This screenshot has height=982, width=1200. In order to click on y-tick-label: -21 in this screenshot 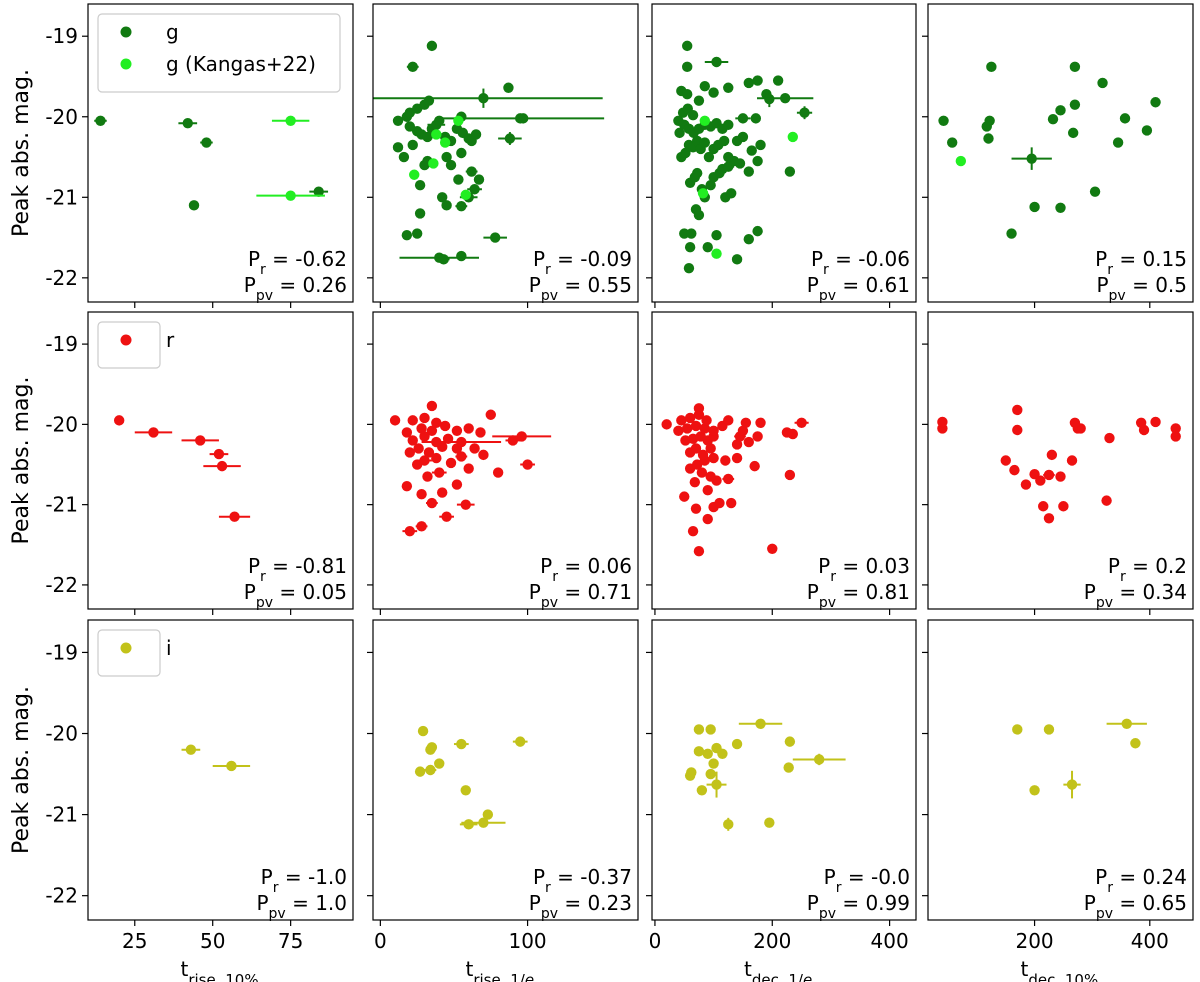, I will do `click(61, 505)`.